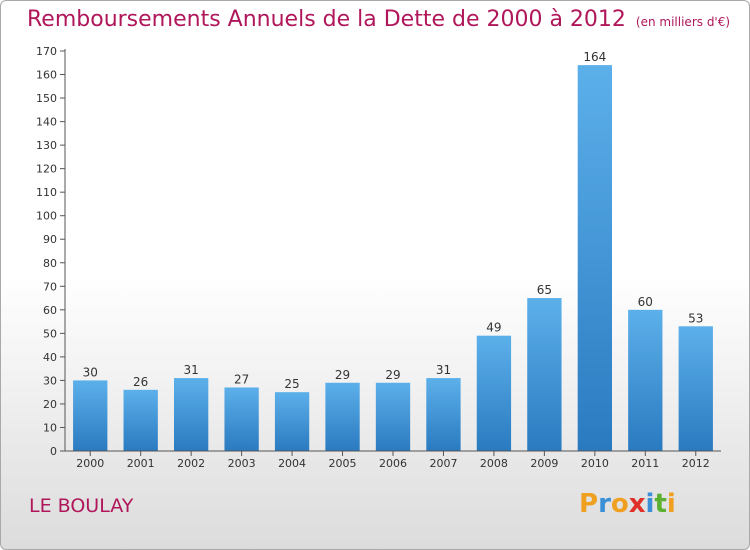 The width and height of the screenshot is (750, 550). I want to click on x-tick-label: 2003, so click(242, 463).